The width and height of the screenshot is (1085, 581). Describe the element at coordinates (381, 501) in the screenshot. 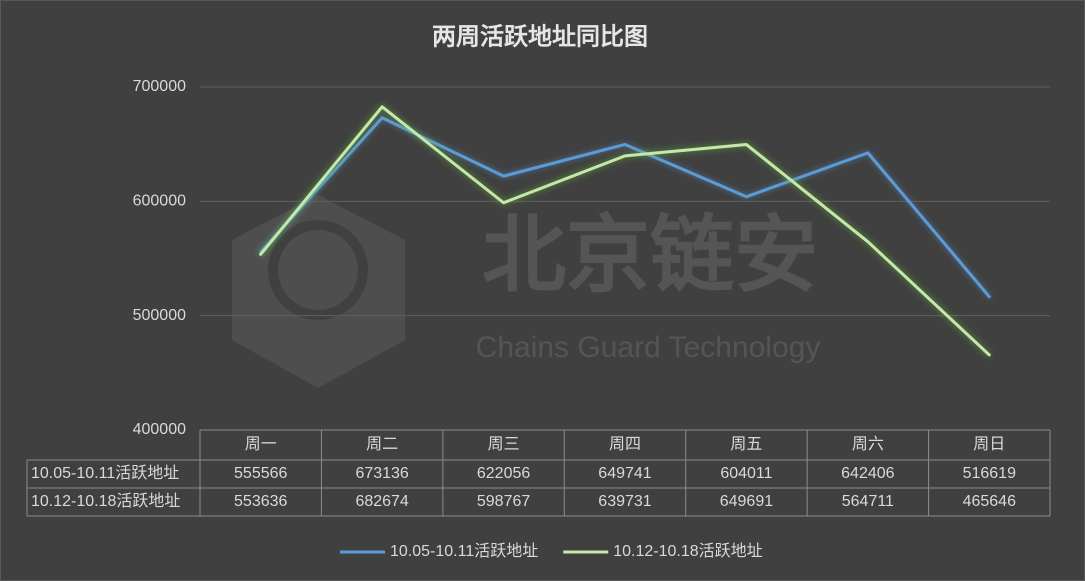

I see `table-cell: 682674` at that location.